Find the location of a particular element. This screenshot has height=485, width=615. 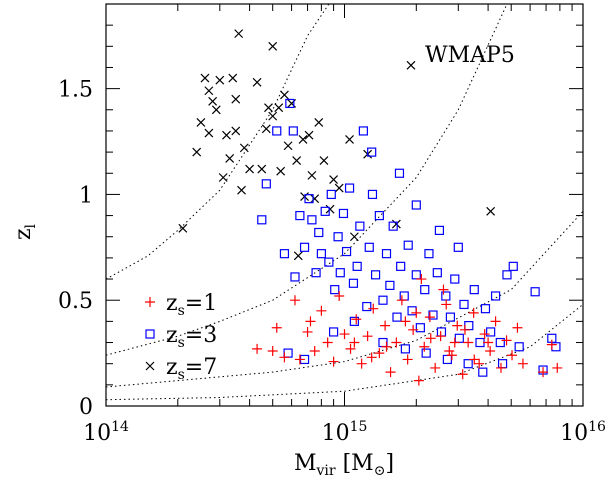

x-tick-label: 1014 is located at coordinates (106, 432).